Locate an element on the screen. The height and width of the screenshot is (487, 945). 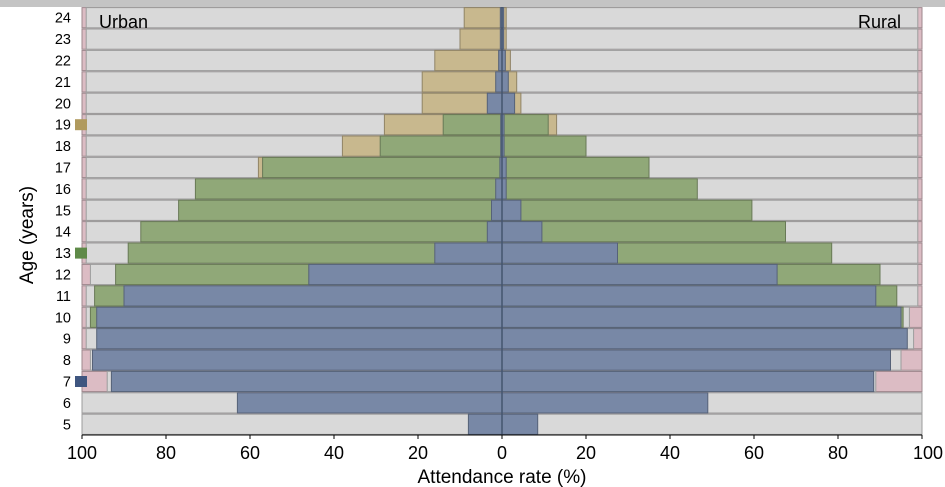
y-axis-title: Age (years) is located at coordinates (27, 235).